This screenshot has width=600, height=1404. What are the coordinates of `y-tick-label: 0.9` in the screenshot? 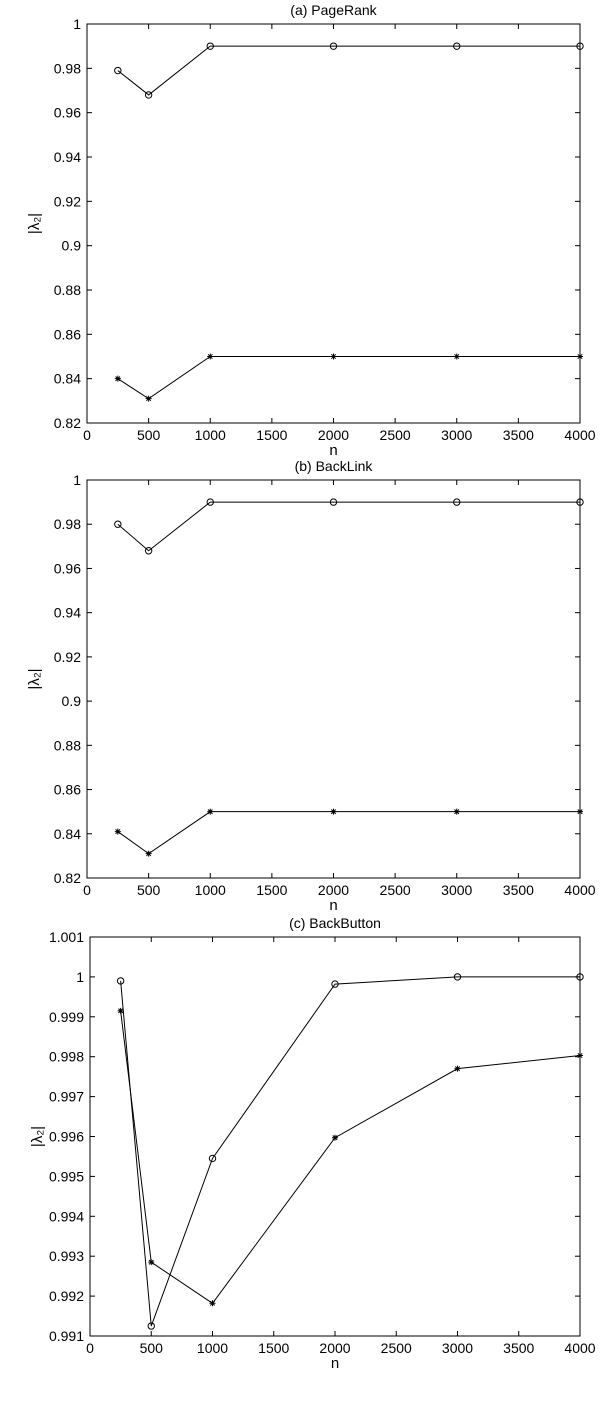 It's located at (72, 246).